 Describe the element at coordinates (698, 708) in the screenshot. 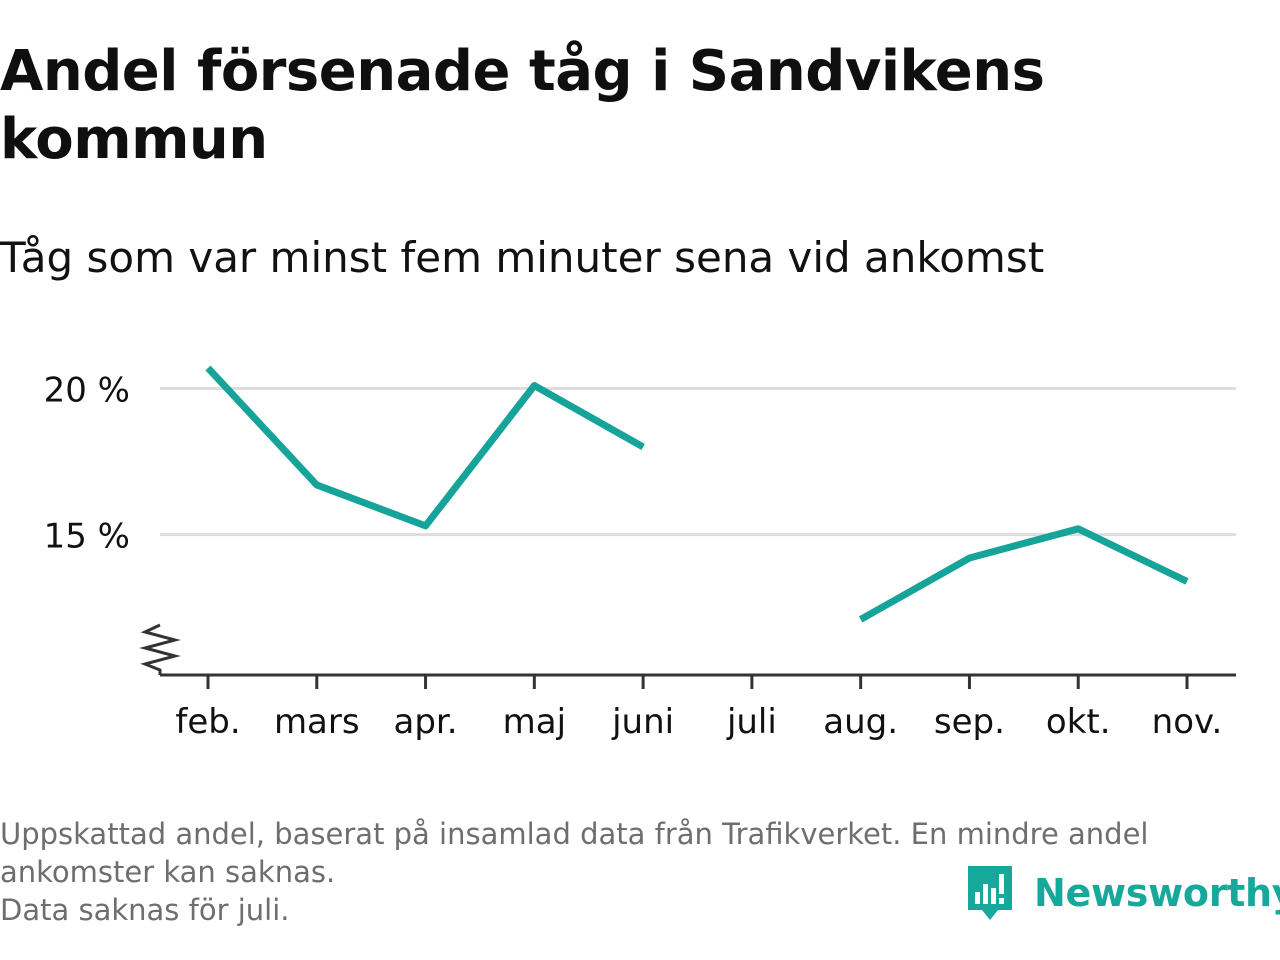

I see `x-axis-ticks: feb. mars apr. maj juni juli aug. sep. okt. nov.` at that location.